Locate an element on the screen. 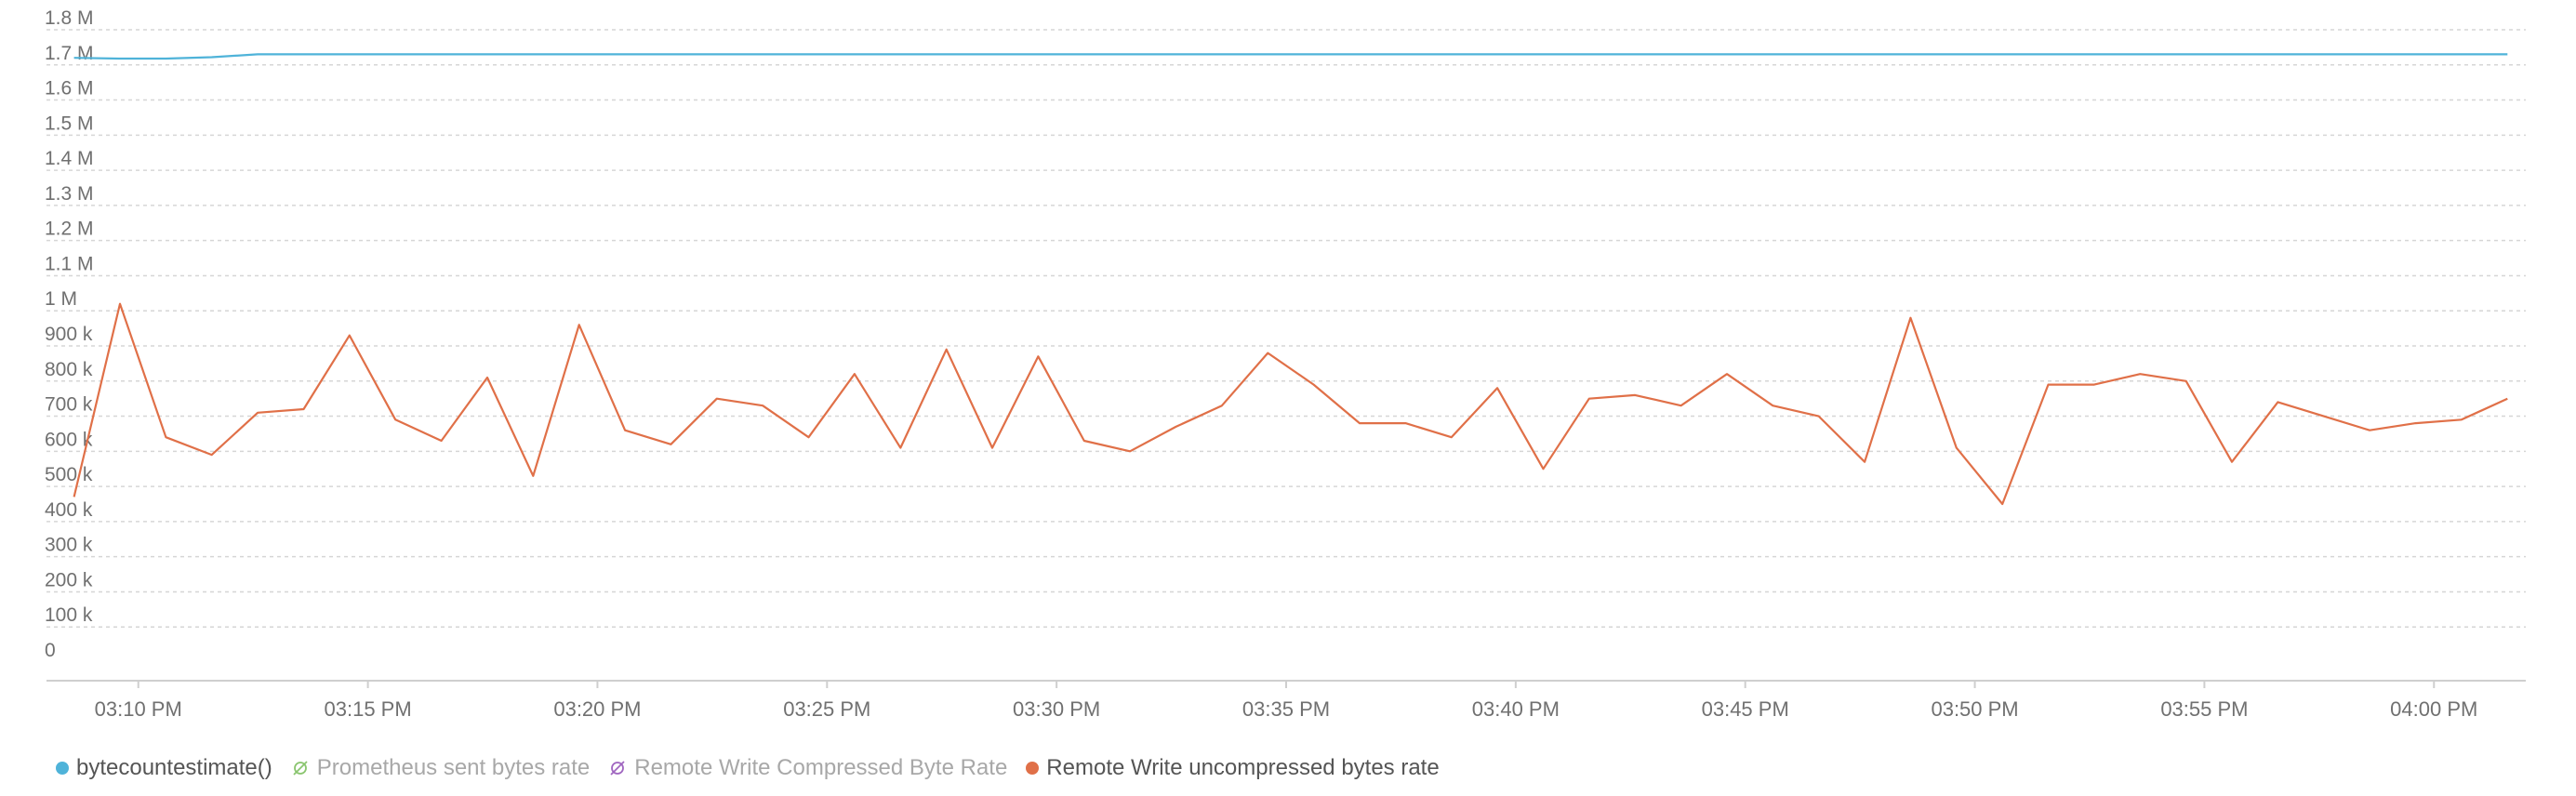 Image resolution: width=2576 pixels, height=796 pixels. x-tick-label: 03:10 PM is located at coordinates (138, 709).